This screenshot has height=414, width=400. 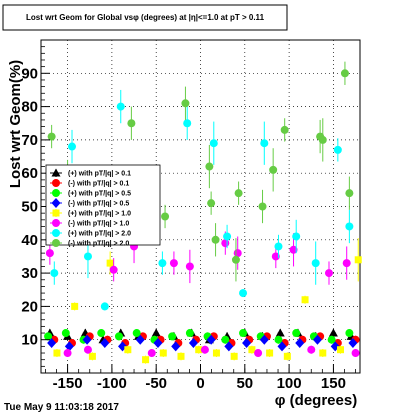 I want to click on legend-label: (+) with pT/|q| > 0.5, so click(x=99, y=194).